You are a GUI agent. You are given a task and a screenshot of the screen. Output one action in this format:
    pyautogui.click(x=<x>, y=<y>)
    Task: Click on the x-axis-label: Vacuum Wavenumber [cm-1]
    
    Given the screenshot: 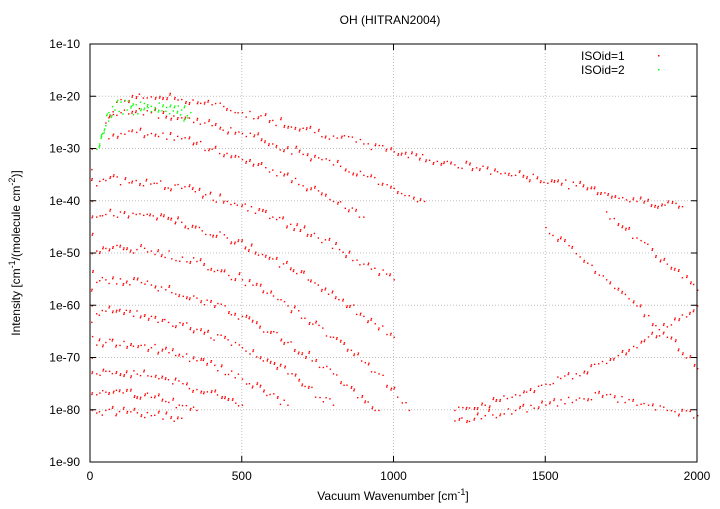 What is the action you would take?
    pyautogui.click(x=392, y=495)
    